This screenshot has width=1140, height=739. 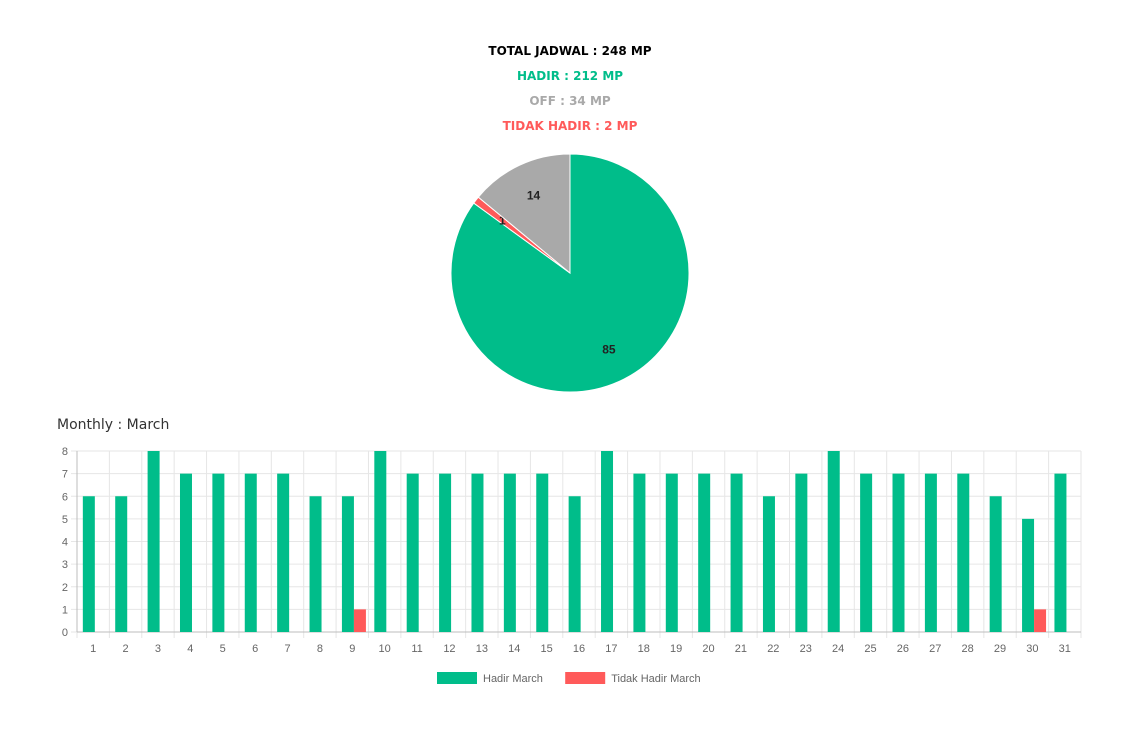 I want to click on x-tick-label: 16, so click(x=579, y=649).